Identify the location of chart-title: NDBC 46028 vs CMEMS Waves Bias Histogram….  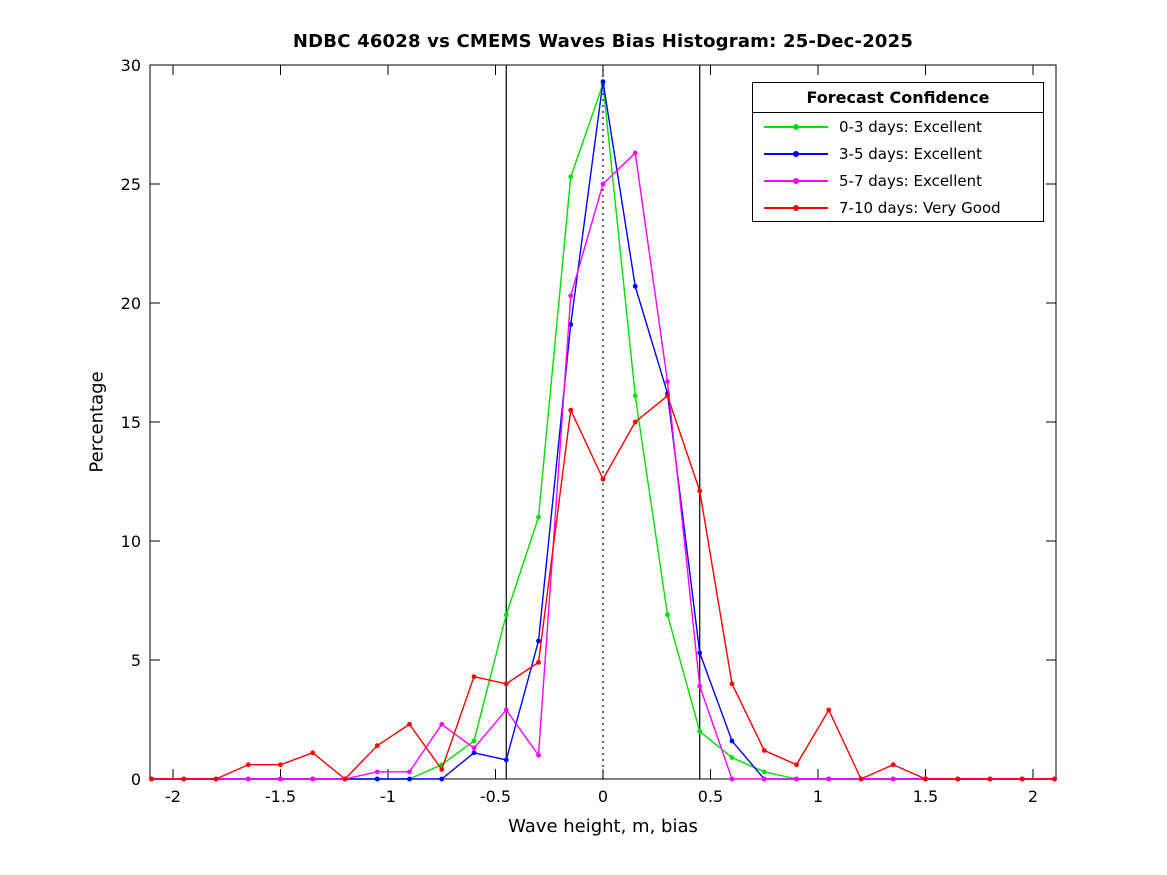
(603, 41).